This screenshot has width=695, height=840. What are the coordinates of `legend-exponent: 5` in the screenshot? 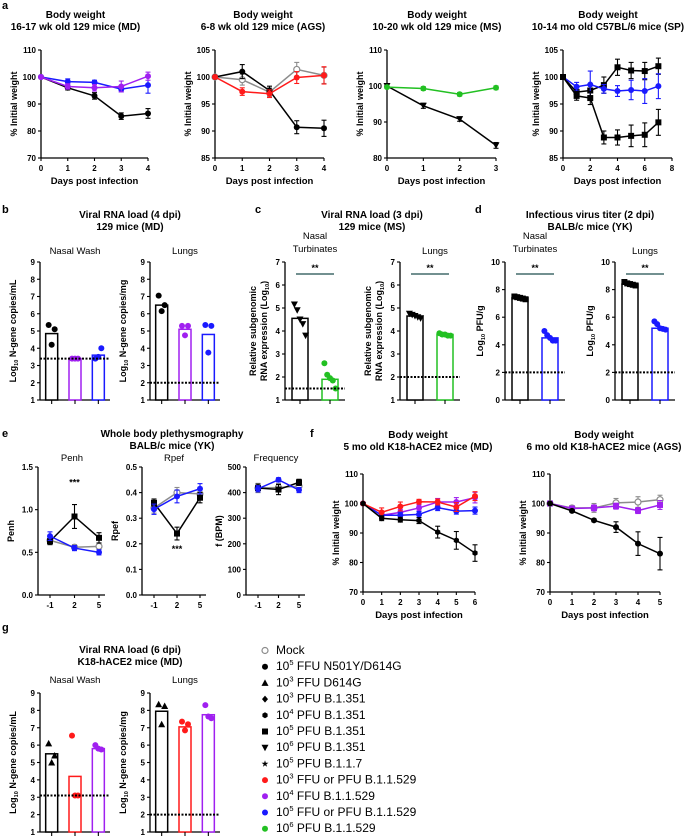 It's located at (291, 727).